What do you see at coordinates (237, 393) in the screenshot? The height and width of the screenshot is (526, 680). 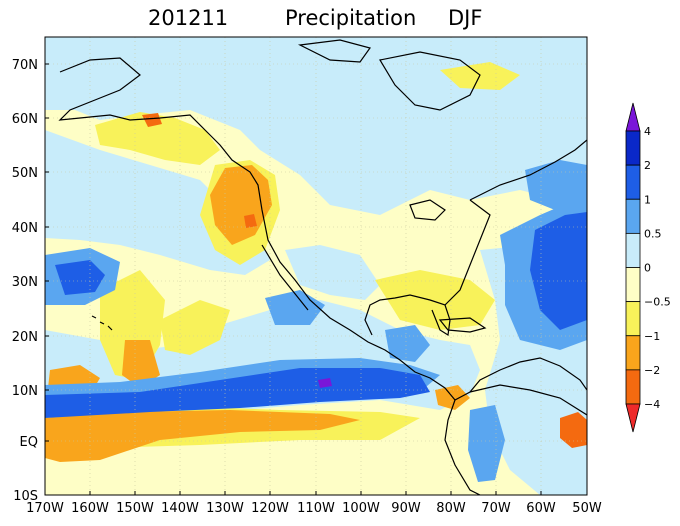 I see `itcz-blue-band` at bounding box center [237, 393].